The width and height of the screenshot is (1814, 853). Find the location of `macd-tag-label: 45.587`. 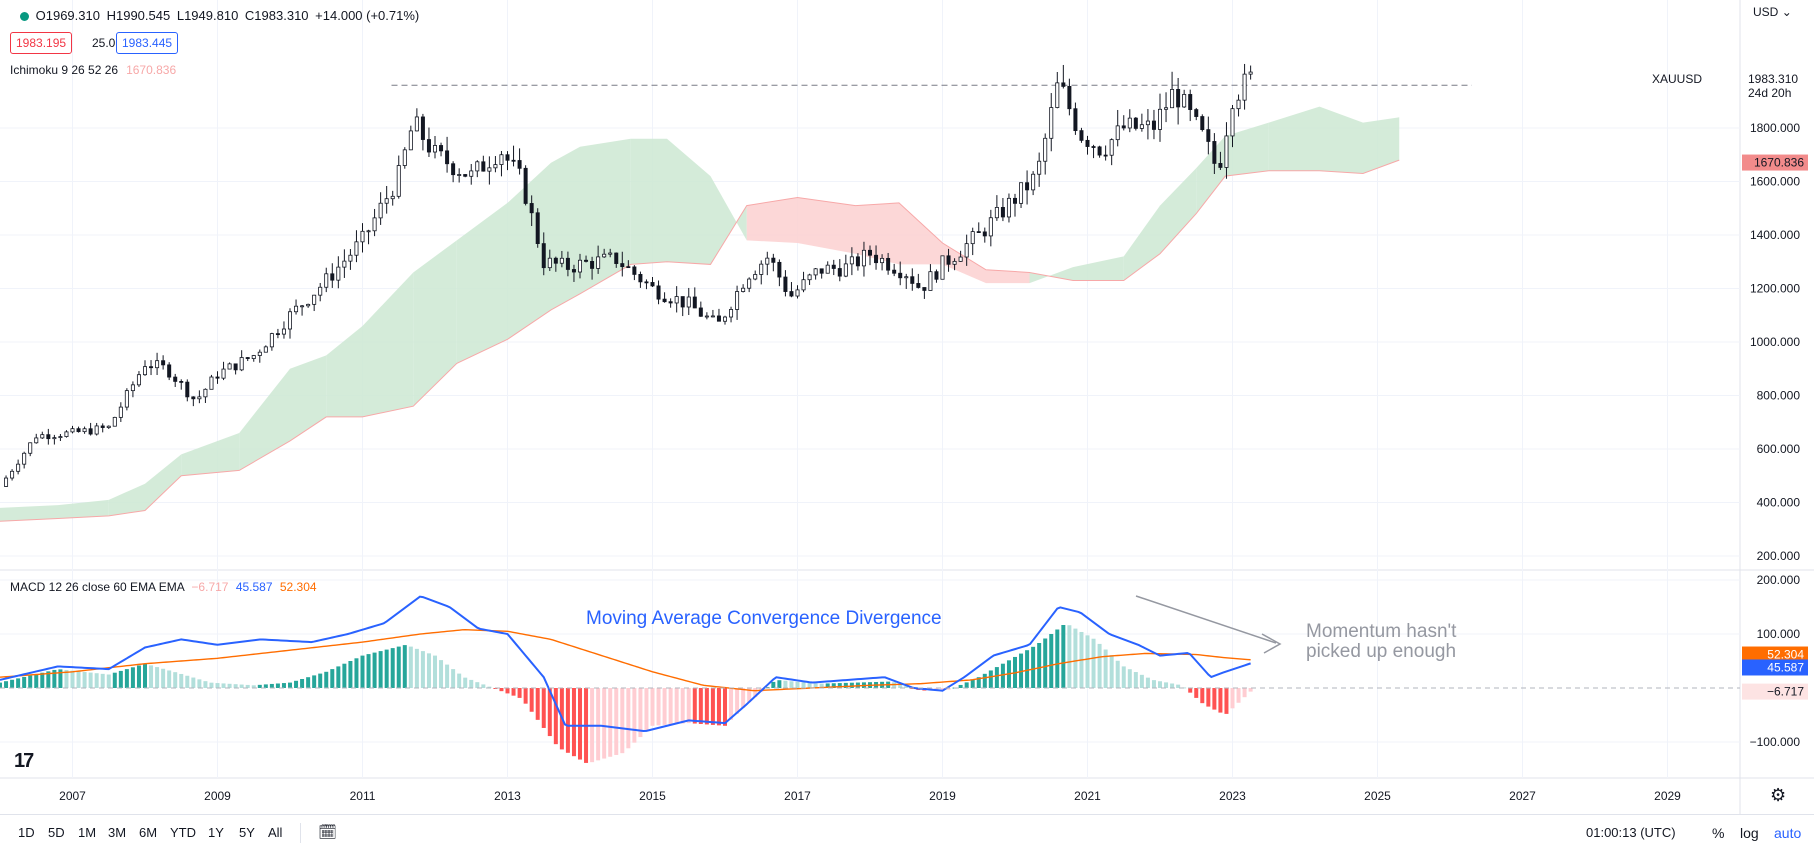

macd-tag-label: 45.587 is located at coordinates (1785, 667).